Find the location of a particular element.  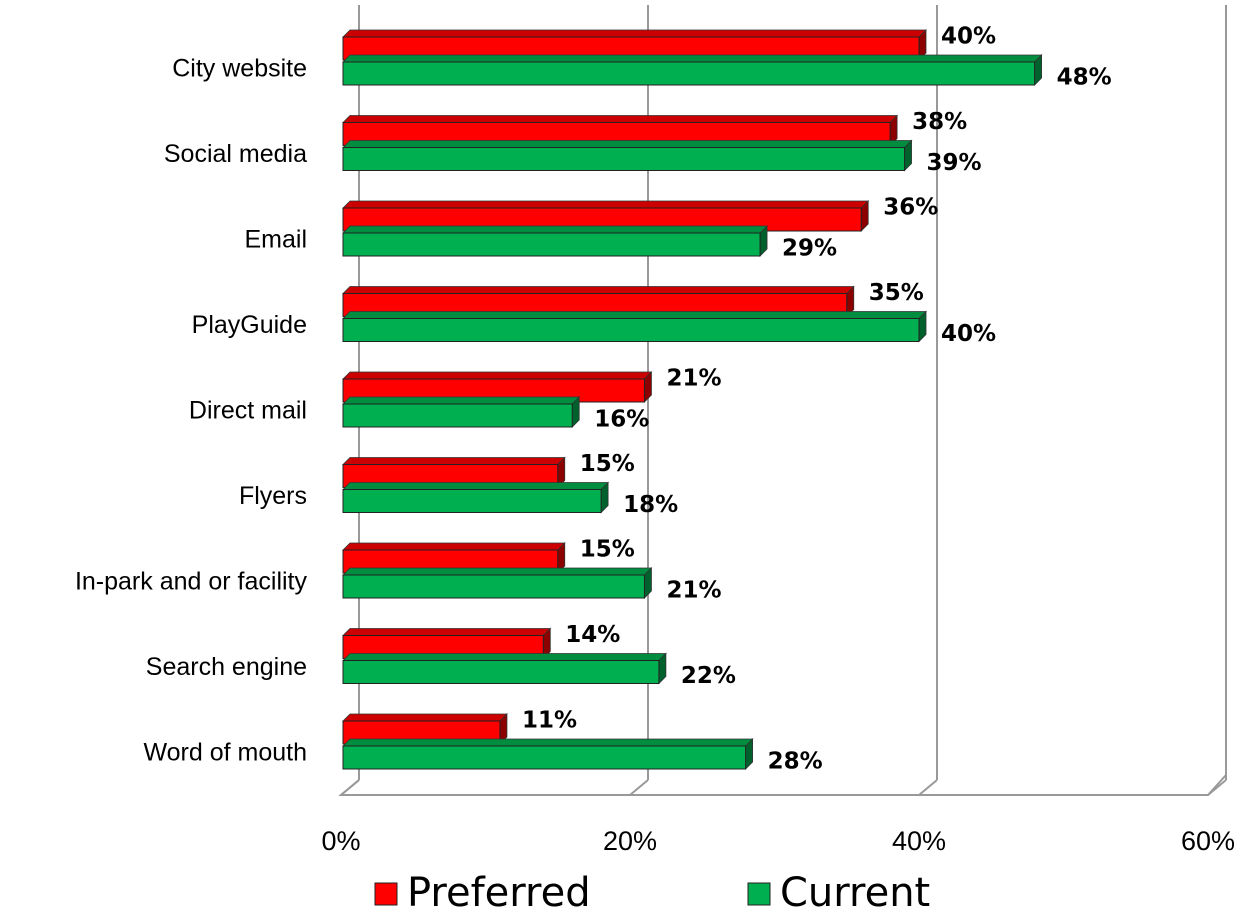

category-label: Direct mail is located at coordinates (248, 411).